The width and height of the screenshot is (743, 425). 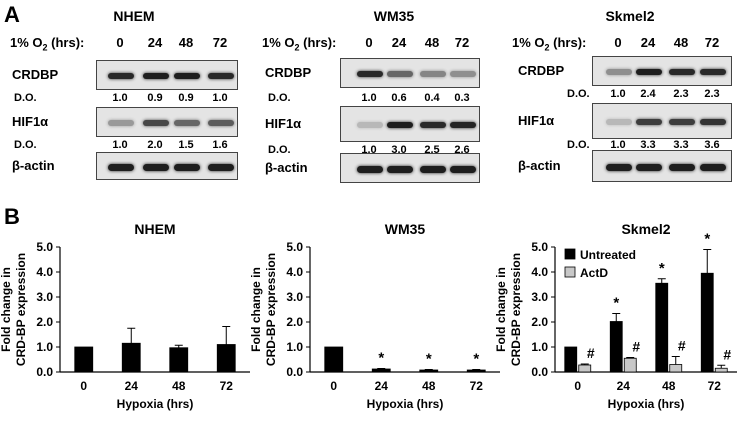 I want to click on time-header-1: 1% O2 (hrs):, so click(x=299, y=44).